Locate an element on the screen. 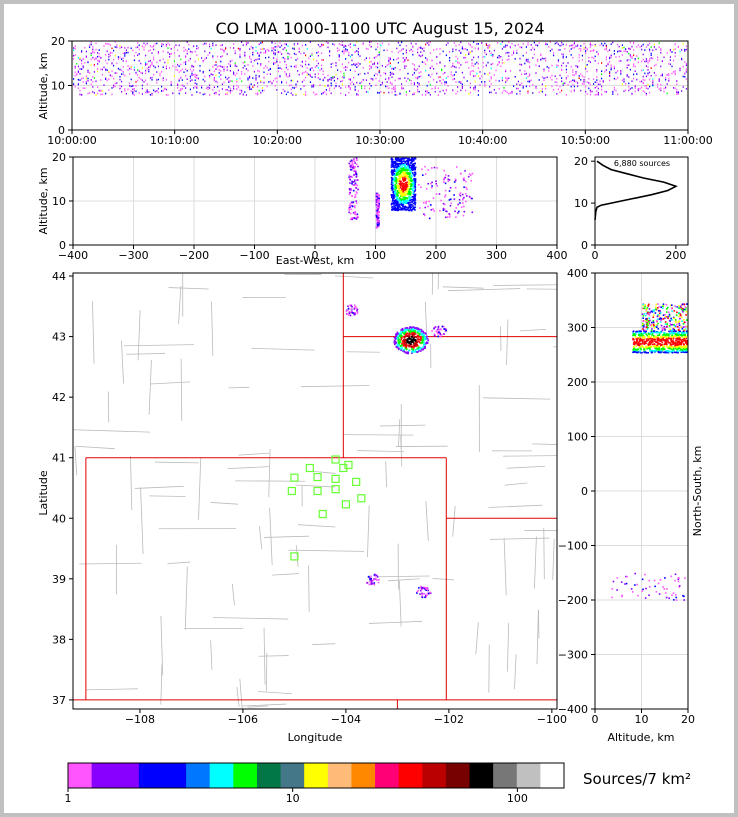 The height and width of the screenshot is (817, 738). east-west-xtick-label: −400 is located at coordinates (73, 255).